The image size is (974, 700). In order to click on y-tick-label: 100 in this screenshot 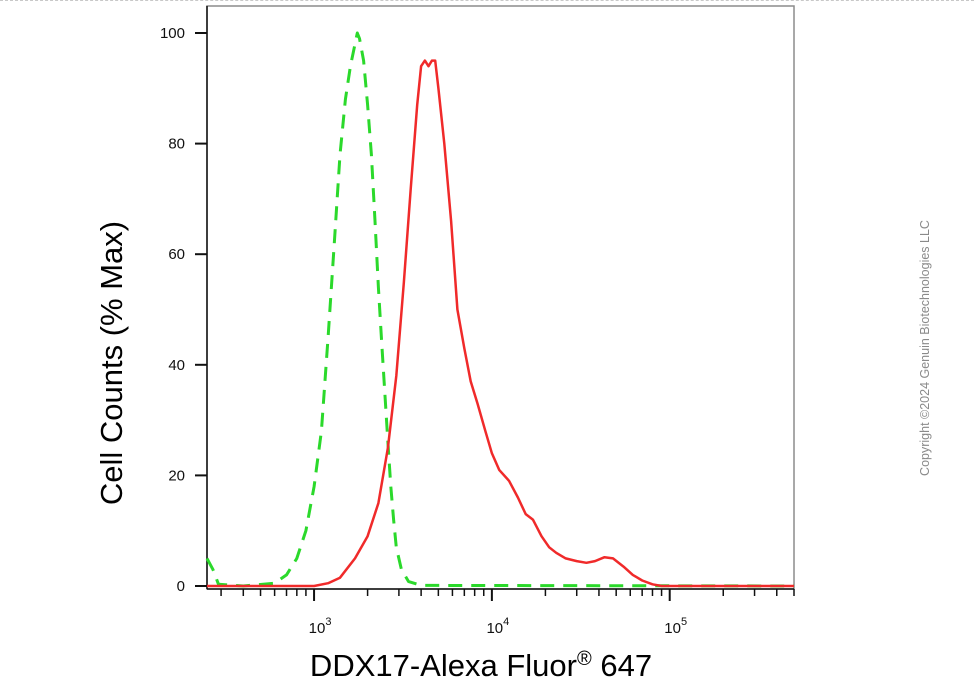, I will do `click(172, 33)`.